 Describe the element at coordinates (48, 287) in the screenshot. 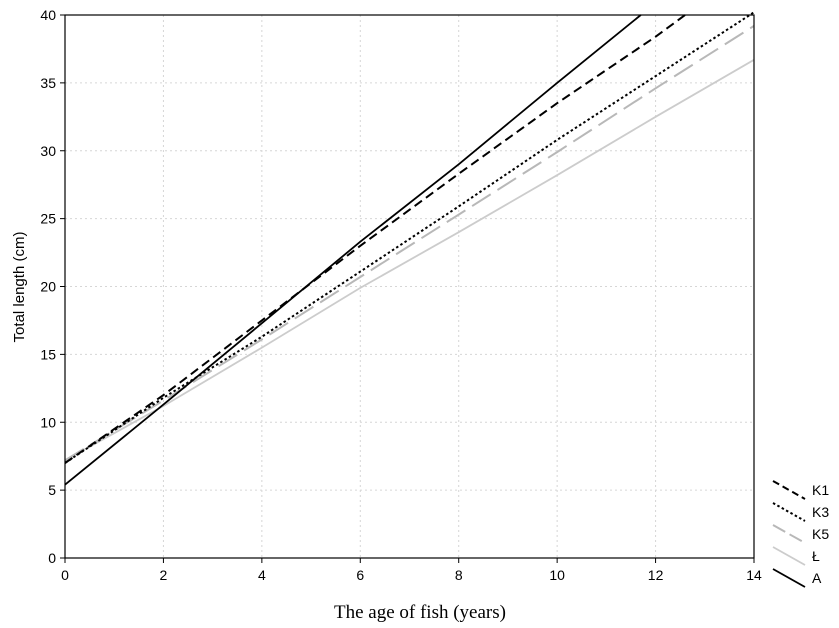

I see `y-tick-label: 20` at that location.